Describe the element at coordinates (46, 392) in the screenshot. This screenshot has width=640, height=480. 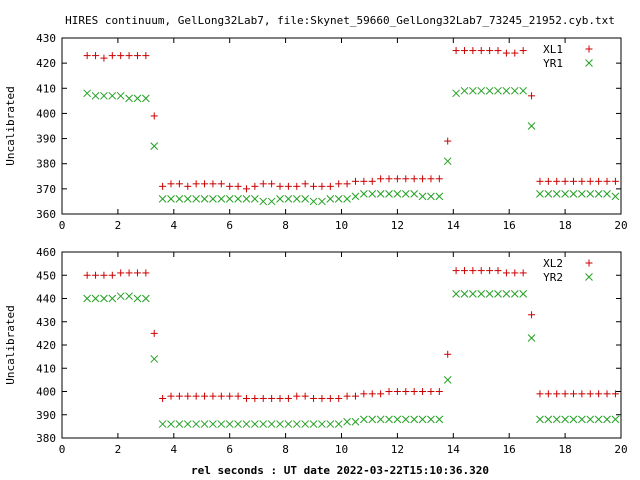
I see `y-tick-label: 400` at that location.